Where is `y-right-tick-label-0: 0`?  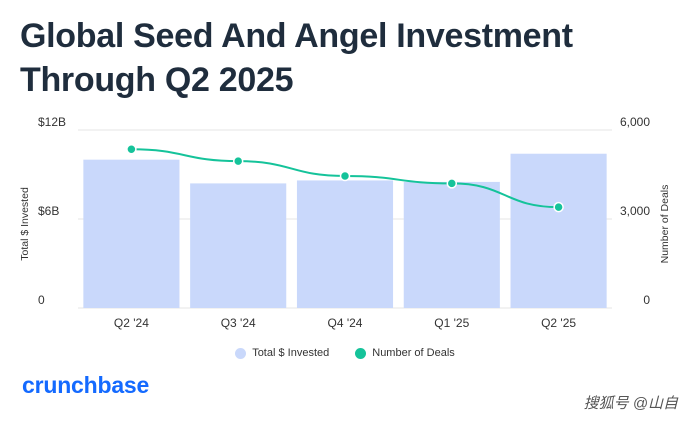
y-right-tick-label-0: 0 is located at coordinates (646, 300).